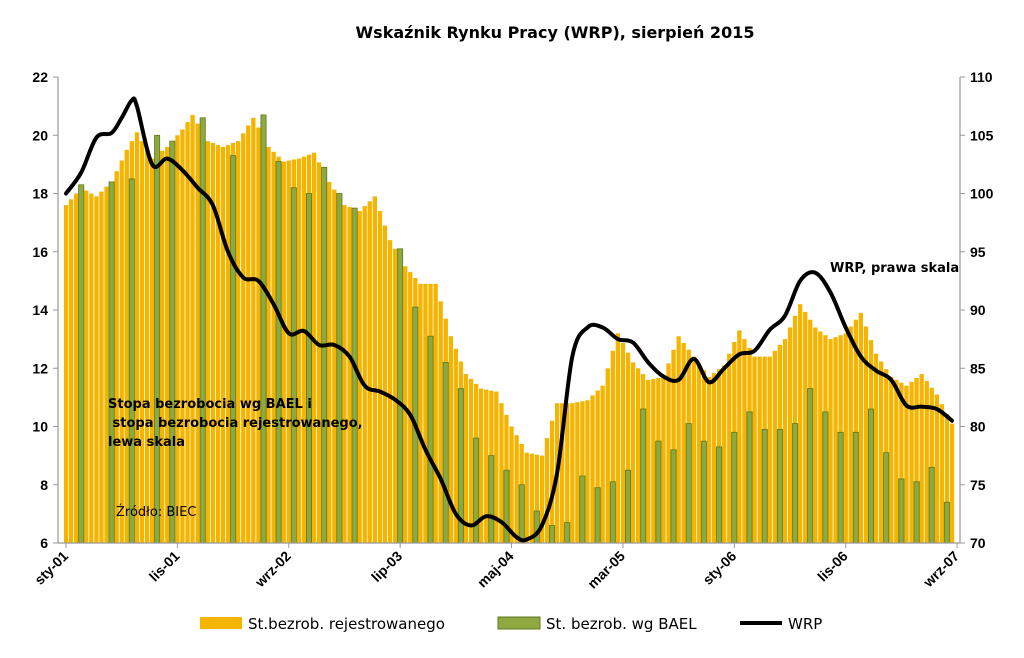 This screenshot has height=658, width=1024. I want to click on left-scale-note-line-3: lewa skala, so click(146, 442).